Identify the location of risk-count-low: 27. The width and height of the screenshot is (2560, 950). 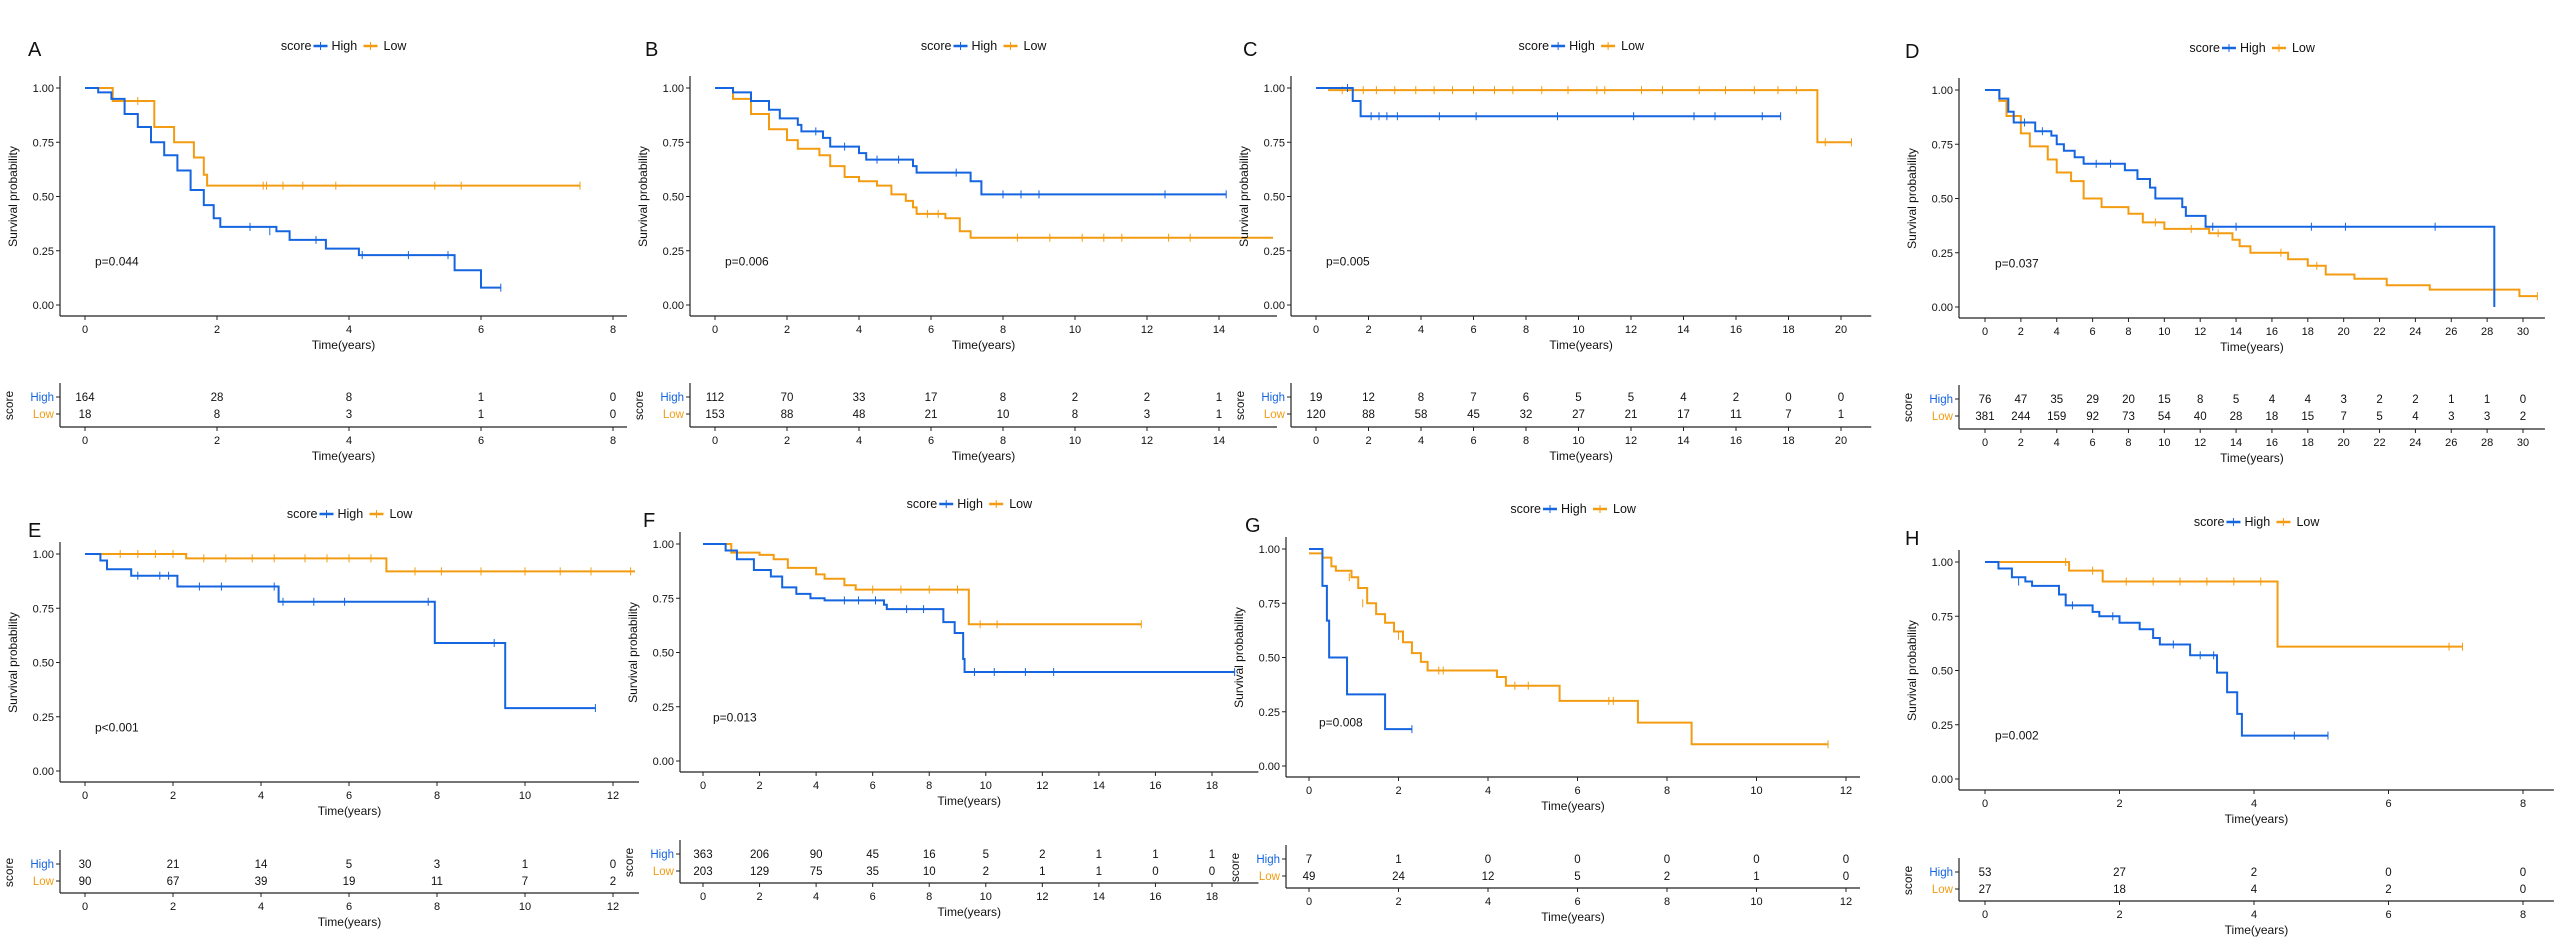
(1578, 415).